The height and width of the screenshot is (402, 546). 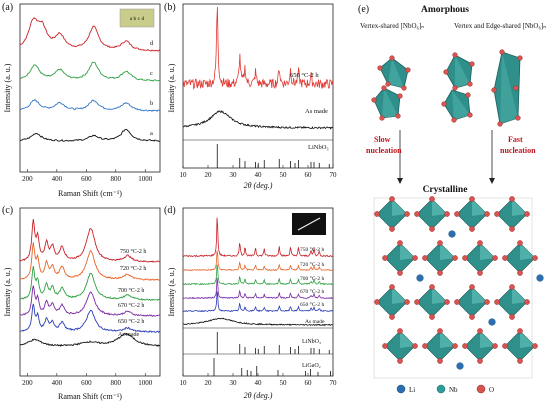 I want to click on panel-label-d: (d), so click(x=170, y=210).